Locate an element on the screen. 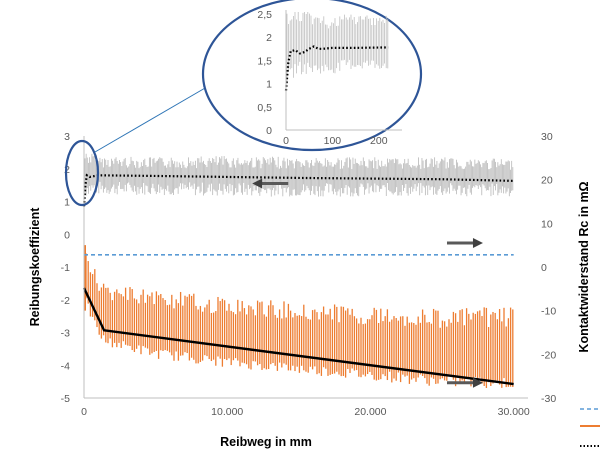 This screenshot has width=600, height=456. gray-raw-signal-series is located at coordinates (299, 175).